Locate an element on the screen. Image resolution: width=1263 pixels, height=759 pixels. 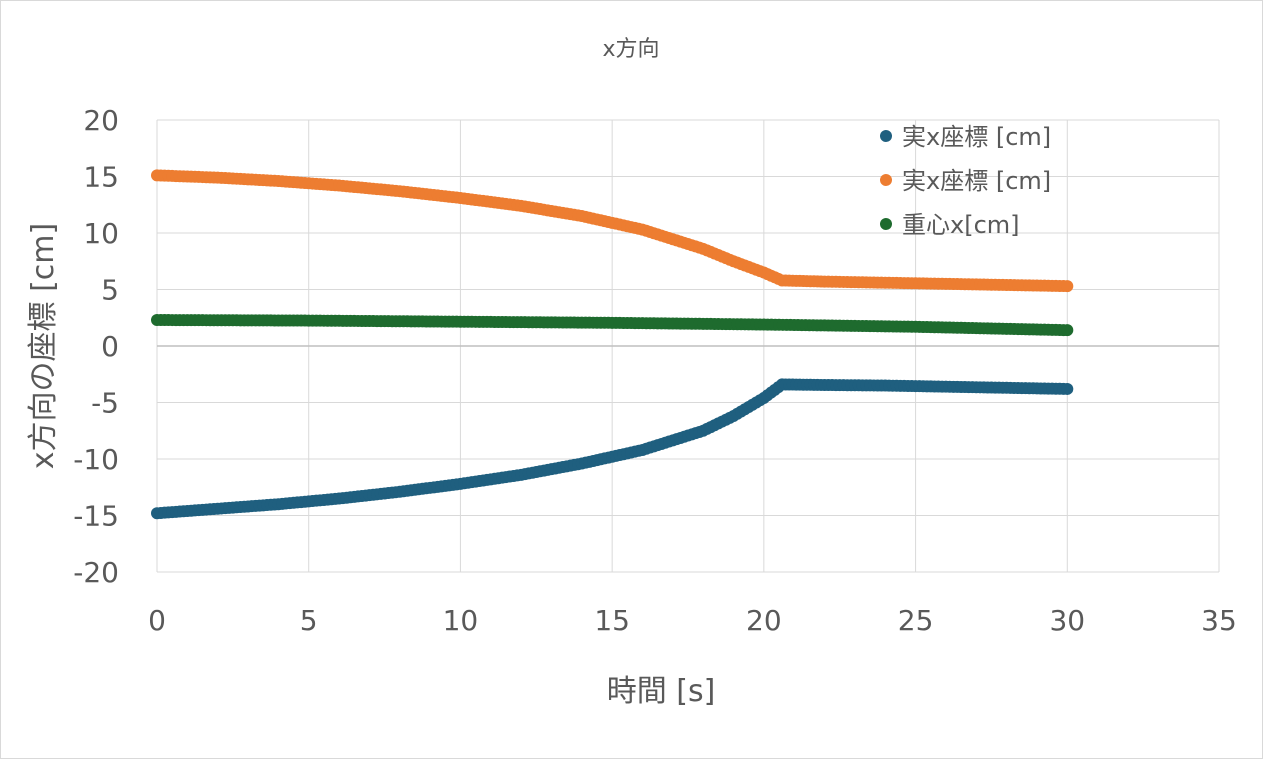
legend-label: 重心x[cm] is located at coordinates (961, 225).